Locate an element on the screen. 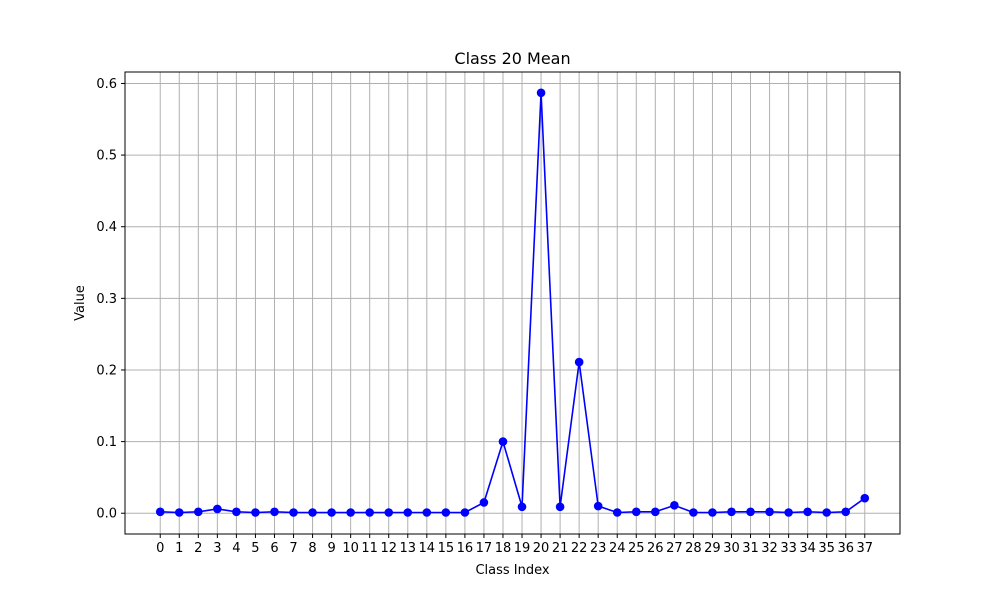 The height and width of the screenshot is (600, 1000). x-tick-label: 25 is located at coordinates (636, 548).